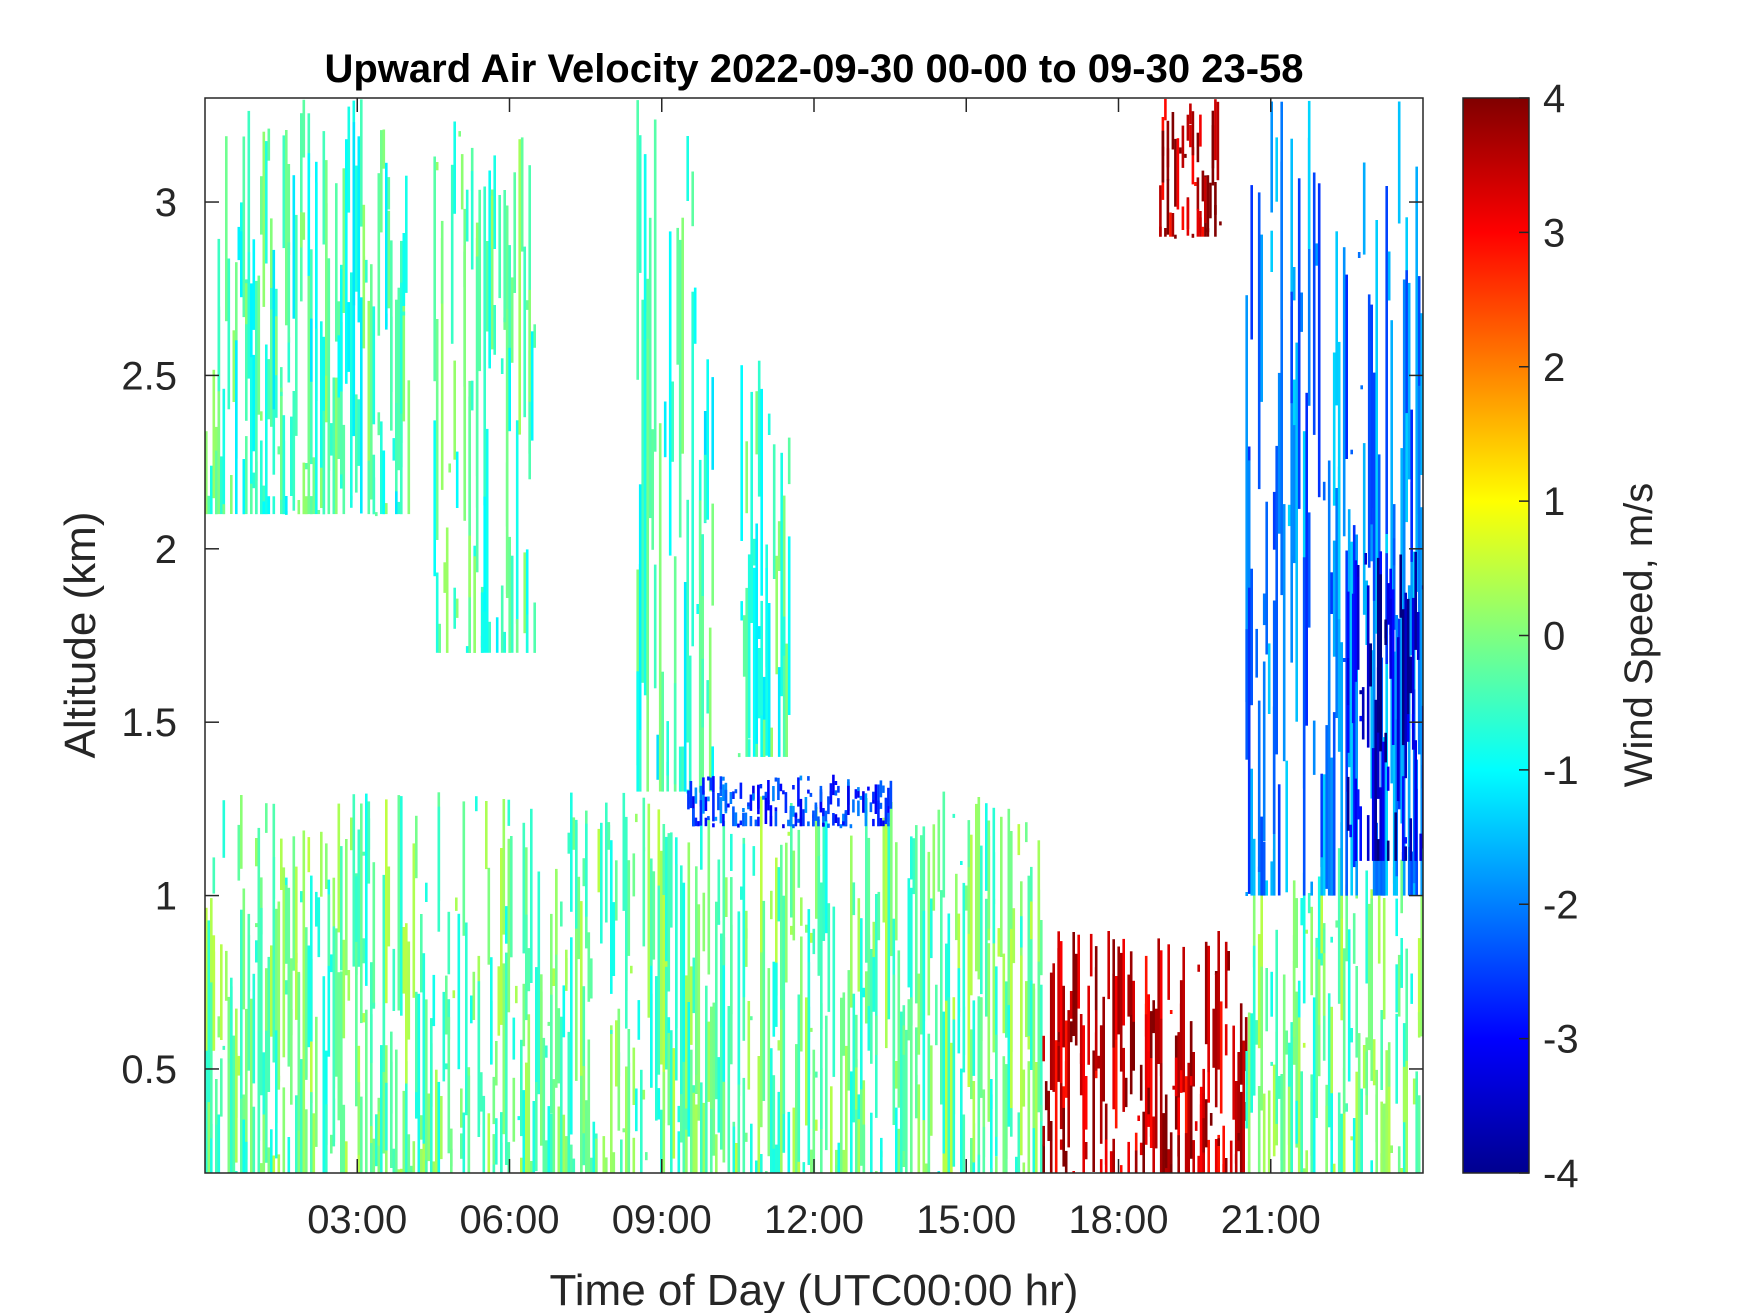  I want to click on x-tick-label: 21:00, so click(1271, 1220).